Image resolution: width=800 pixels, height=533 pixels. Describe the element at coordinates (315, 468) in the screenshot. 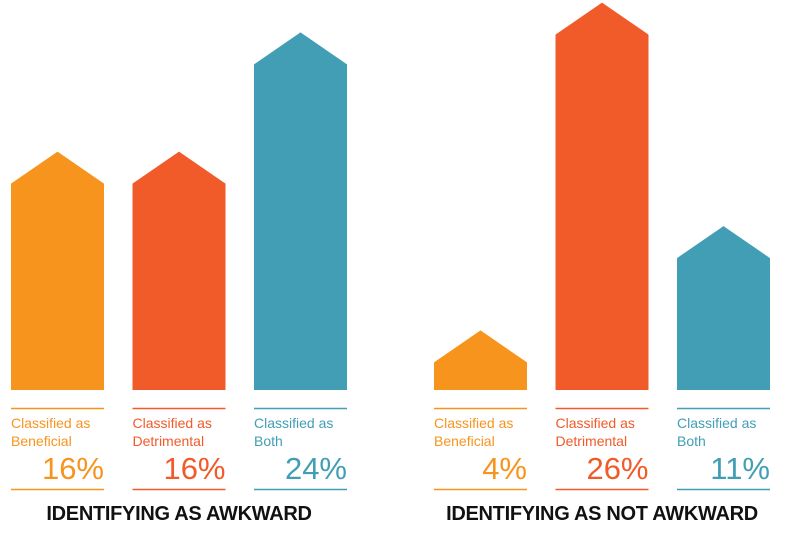

I see `value-label: 24%` at that location.